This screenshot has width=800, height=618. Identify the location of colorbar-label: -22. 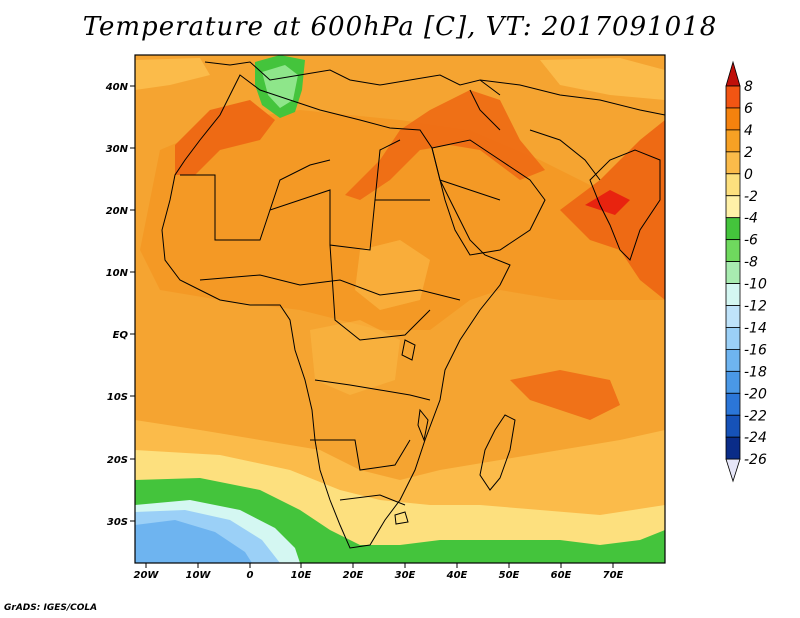
(755, 416).